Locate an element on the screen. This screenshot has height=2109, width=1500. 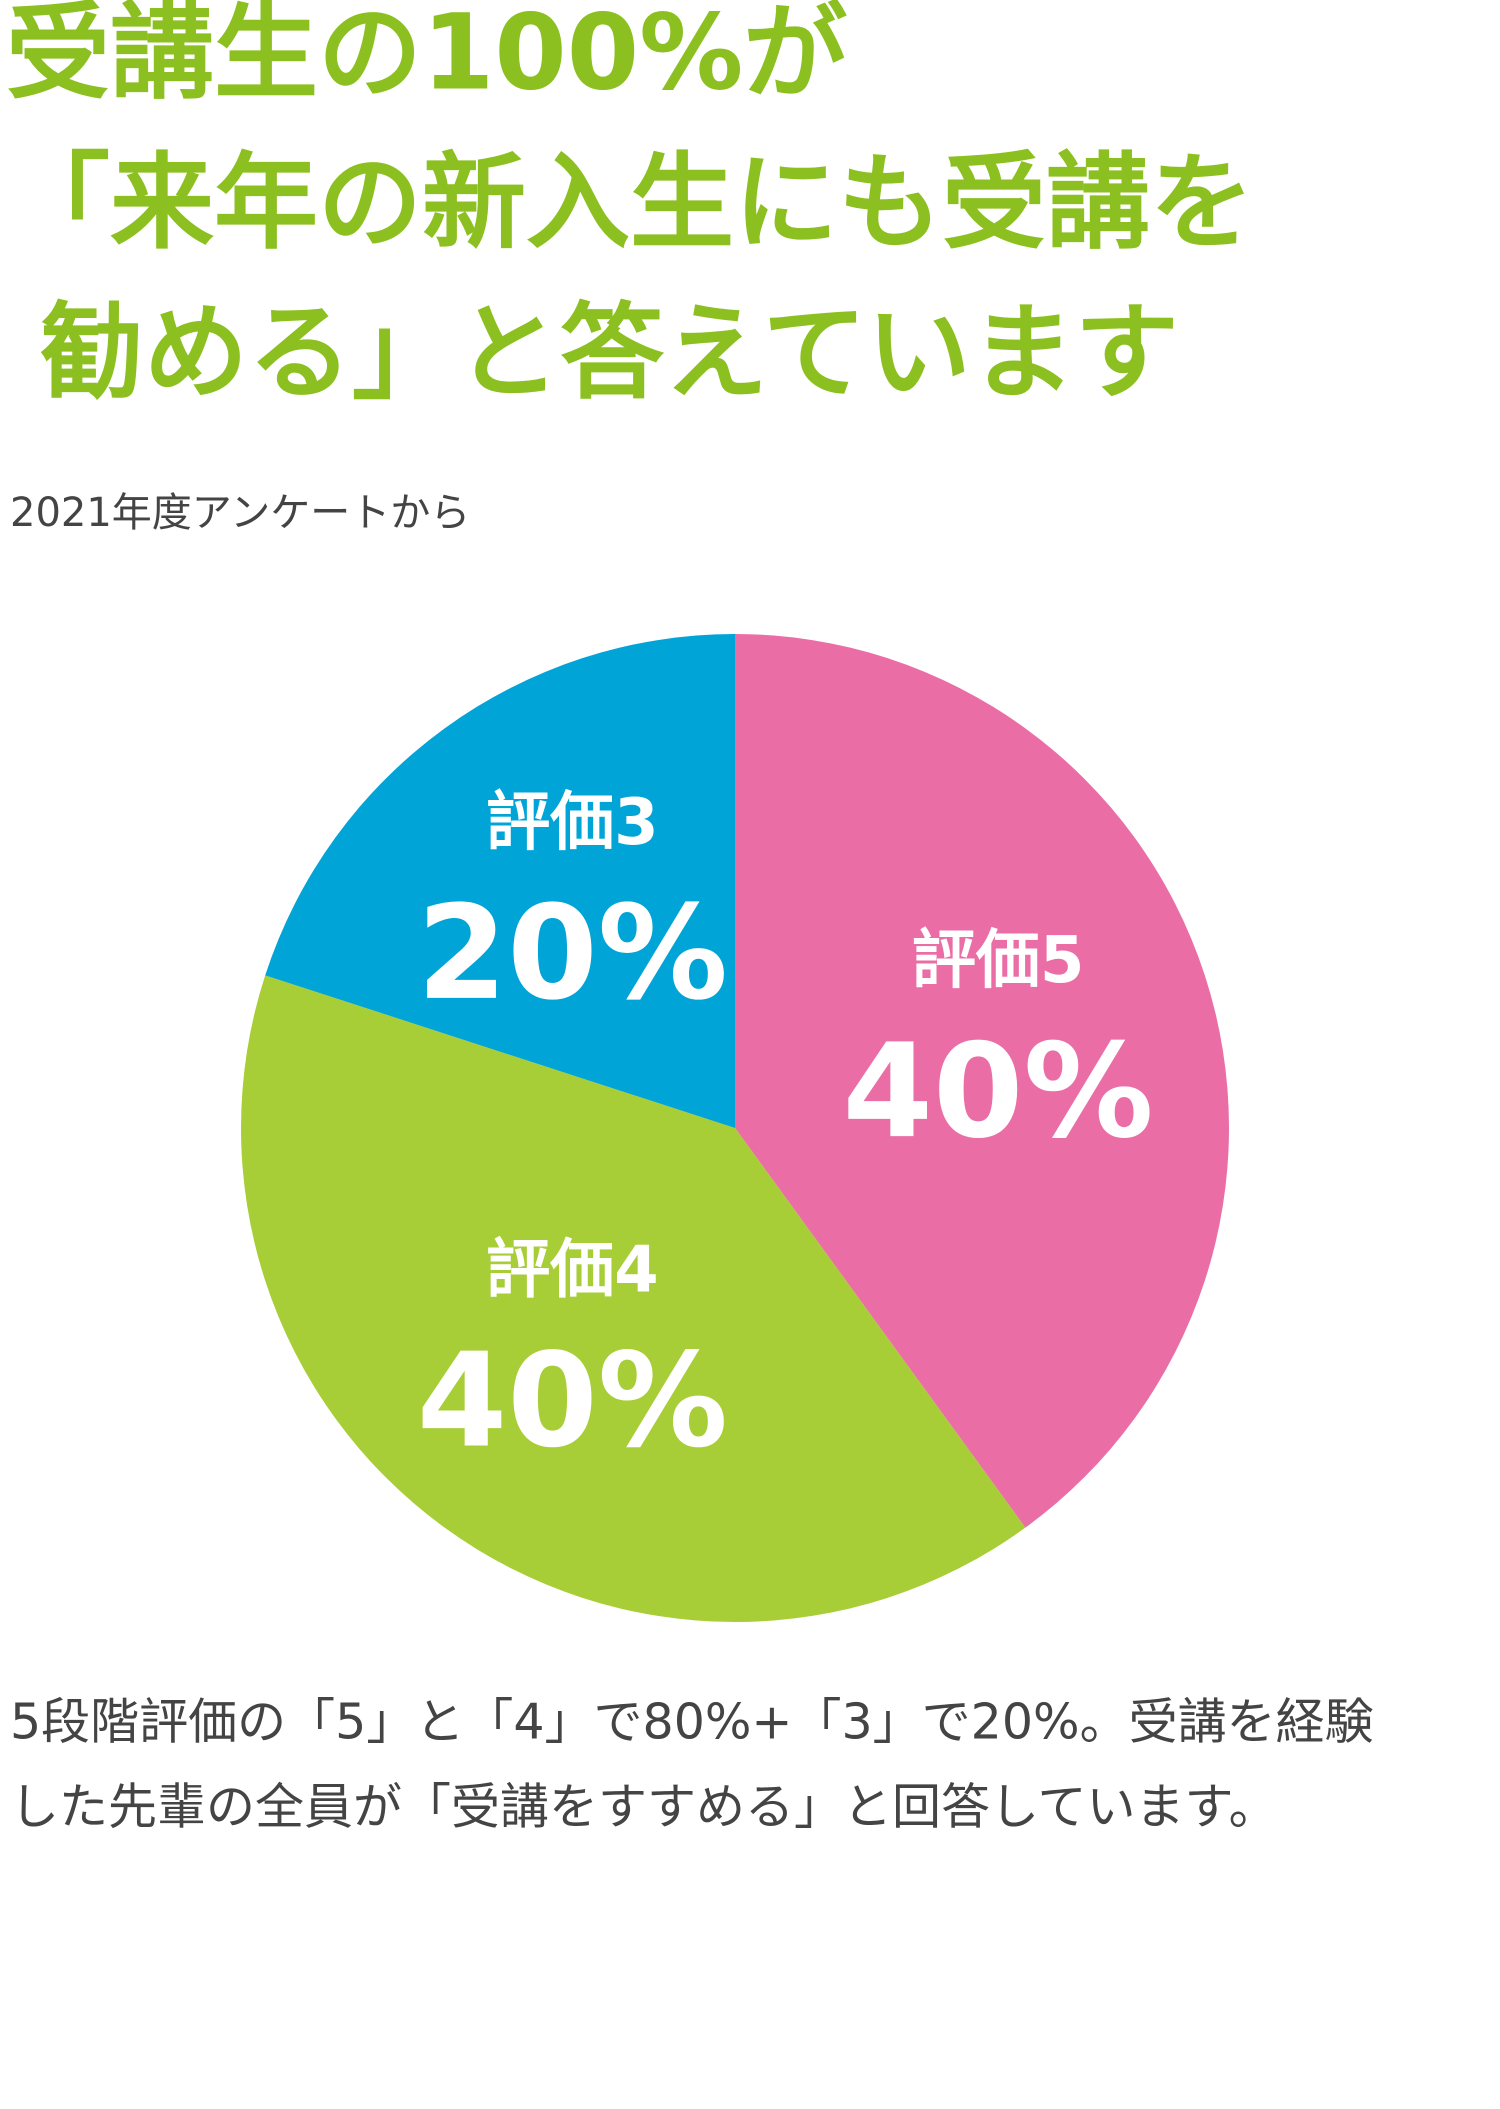
chart-title: 勧める」と答えています is located at coordinates (609, 352).